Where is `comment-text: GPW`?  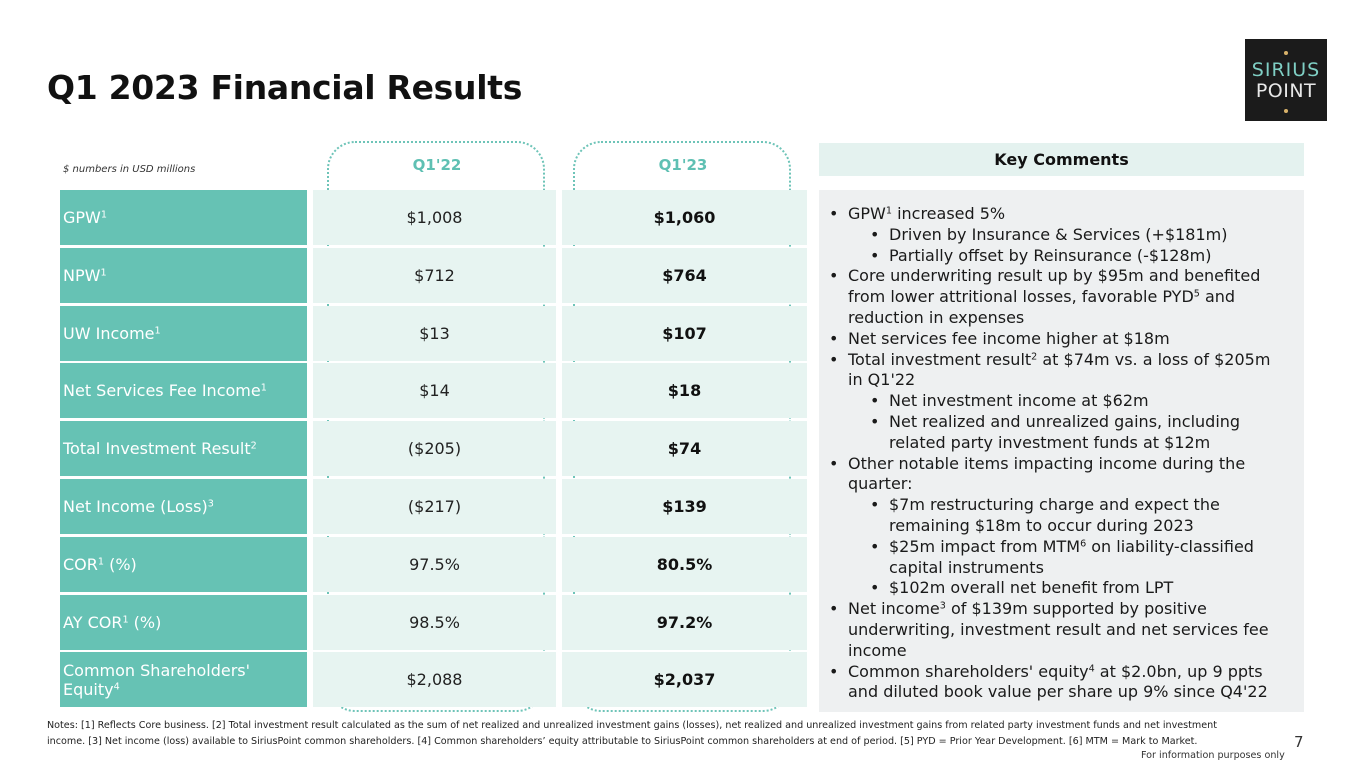 comment-text: GPW is located at coordinates (867, 213).